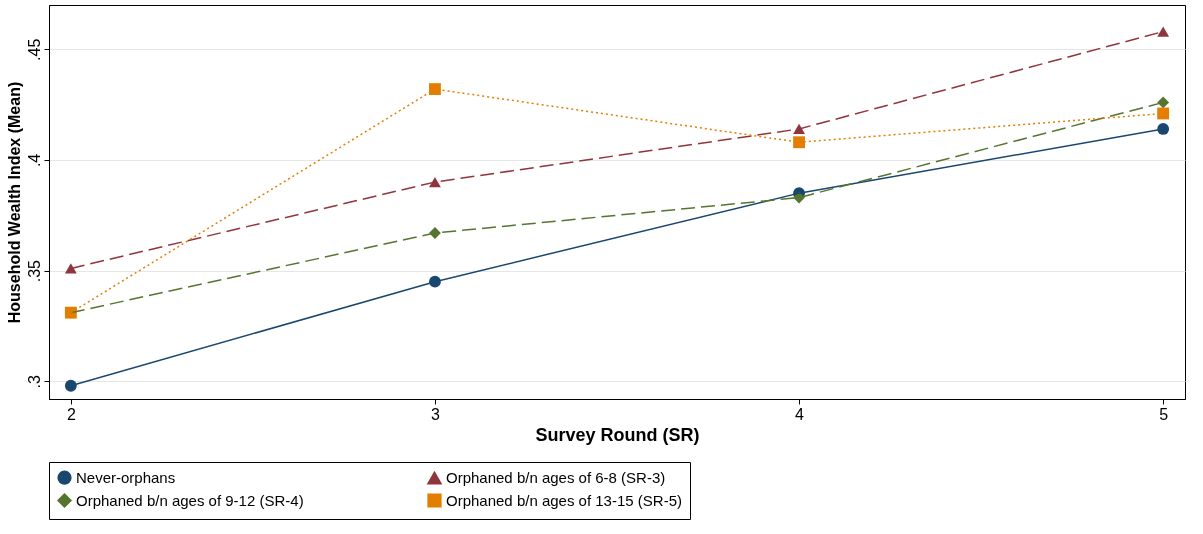 This screenshot has width=1203, height=534. I want to click on legend-label: Never-orphans, so click(126, 477).